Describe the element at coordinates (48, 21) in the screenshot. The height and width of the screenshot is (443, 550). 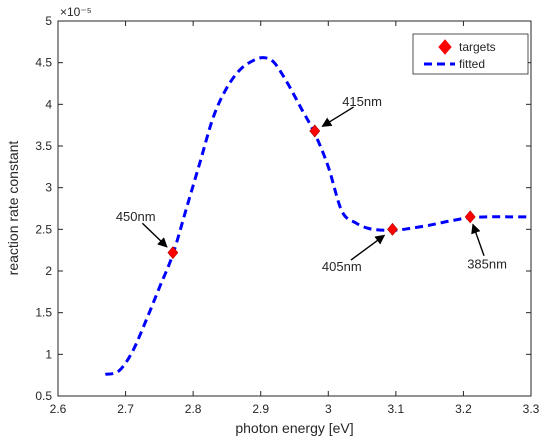
I see `y-tick-label: 5` at that location.